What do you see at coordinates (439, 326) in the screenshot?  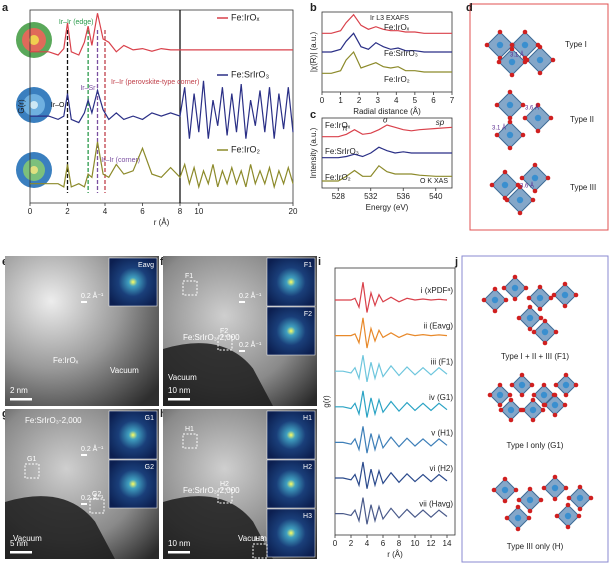 I see `legend-label: ii (Eavg)` at bounding box center [439, 326].